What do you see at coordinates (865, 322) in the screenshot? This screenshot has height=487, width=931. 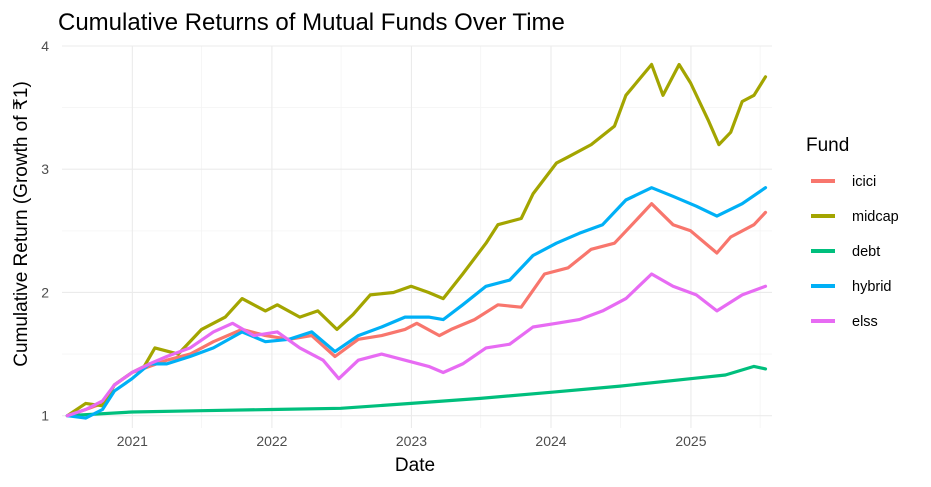 I see `legend-label: elss` at bounding box center [865, 322].